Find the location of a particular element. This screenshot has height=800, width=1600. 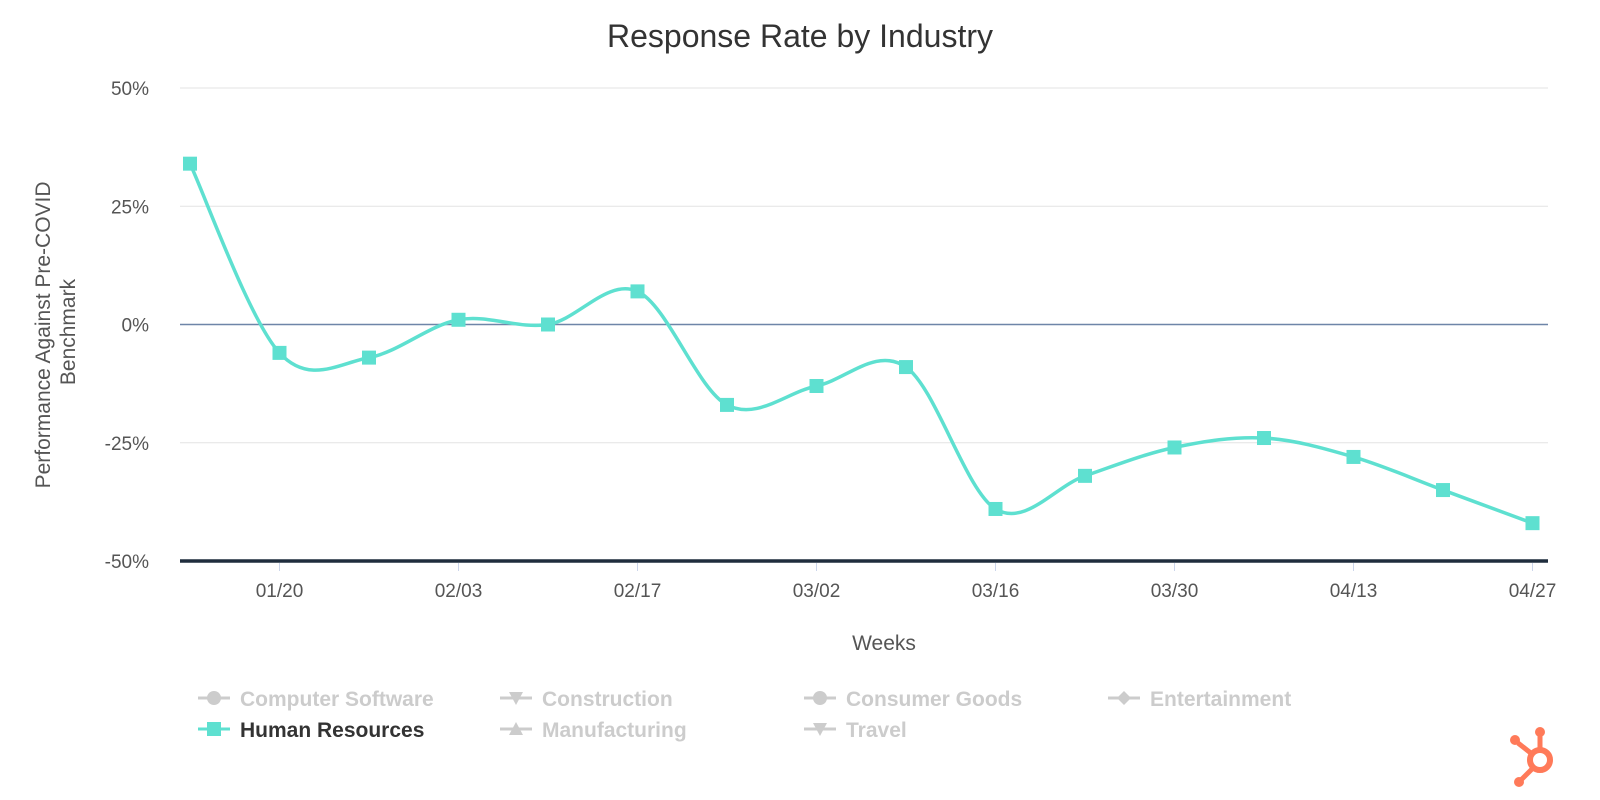

legend-label: Consumer Goods is located at coordinates (934, 699).